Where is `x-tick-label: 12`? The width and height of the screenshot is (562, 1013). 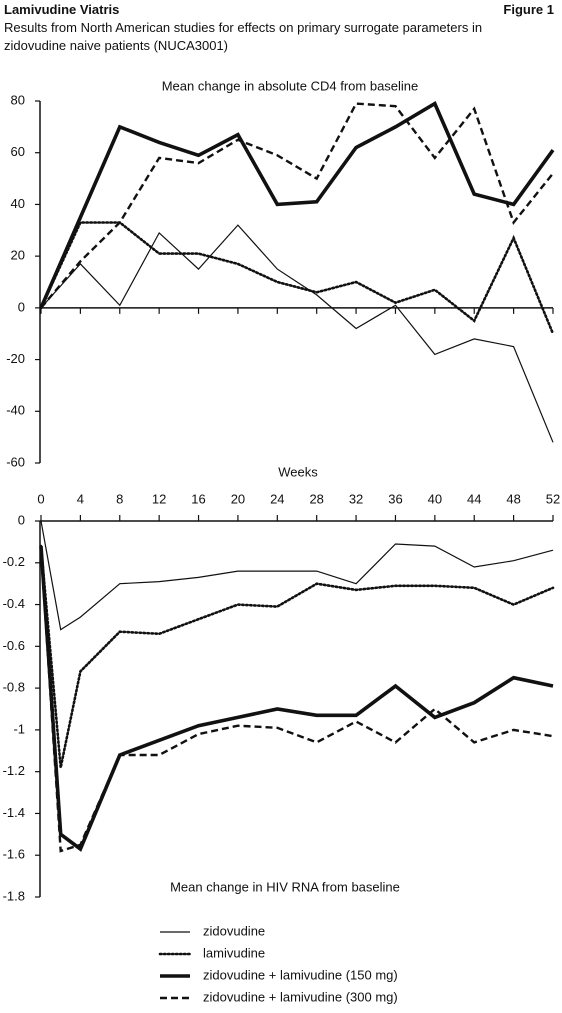 x-tick-label: 12 is located at coordinates (159, 498).